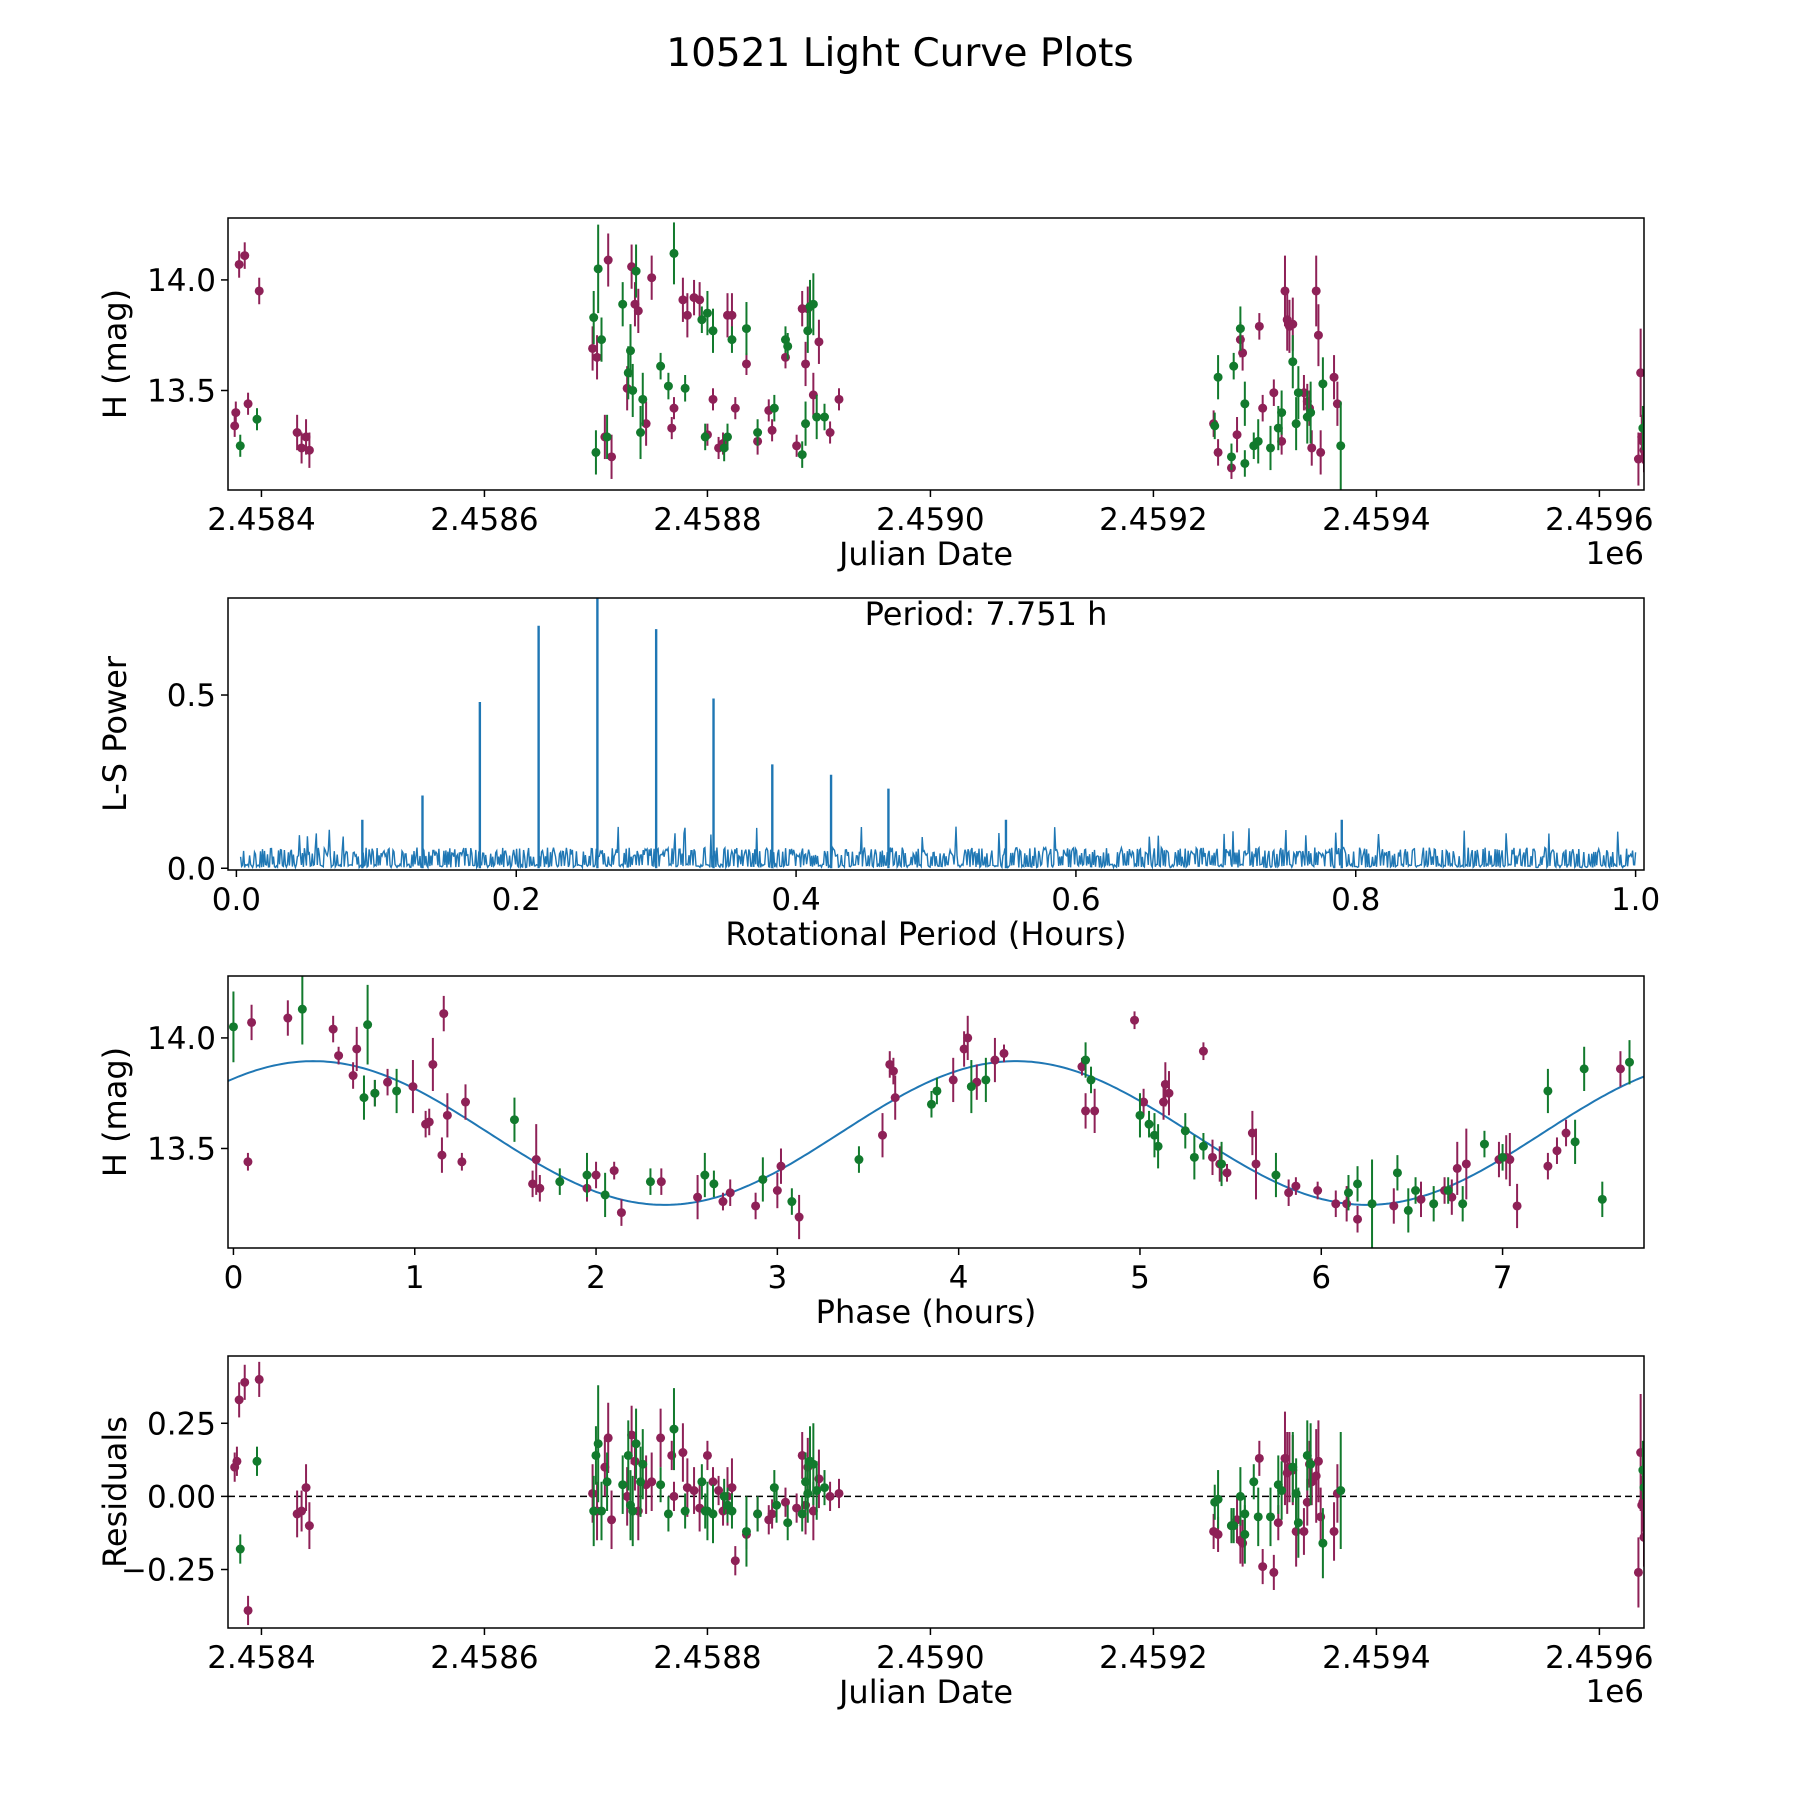  I want to click on x-tick-label: 2.4594, so click(1376, 1658).